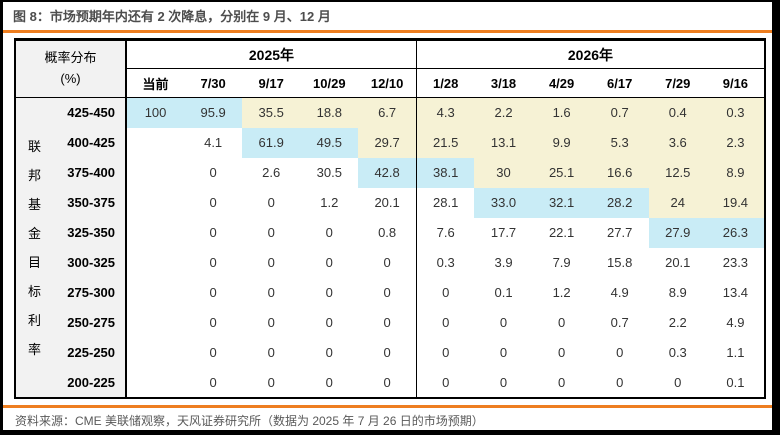 Image resolution: width=780 pixels, height=435 pixels. I want to click on rate-range-label: 425-450, so click(90, 112).